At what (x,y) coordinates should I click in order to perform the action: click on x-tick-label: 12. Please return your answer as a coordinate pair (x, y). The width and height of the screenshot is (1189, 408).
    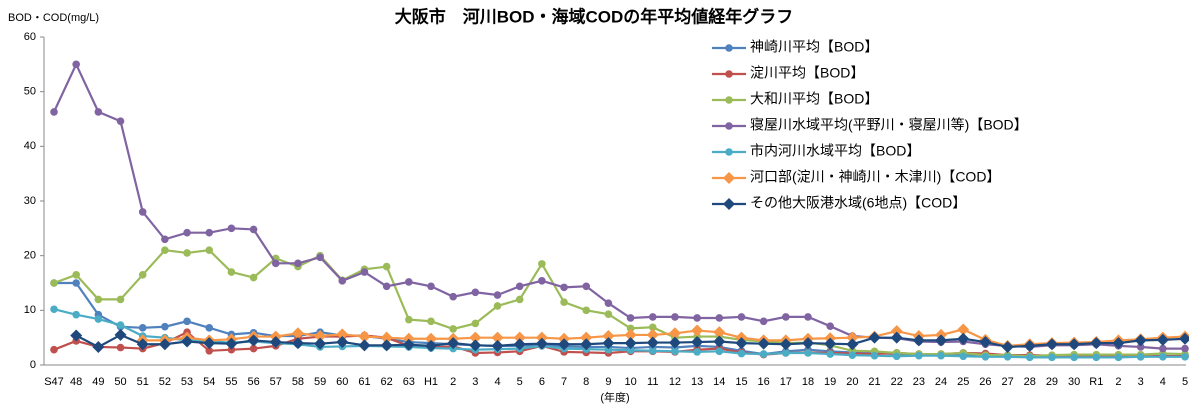
    Looking at the image, I should click on (675, 382).